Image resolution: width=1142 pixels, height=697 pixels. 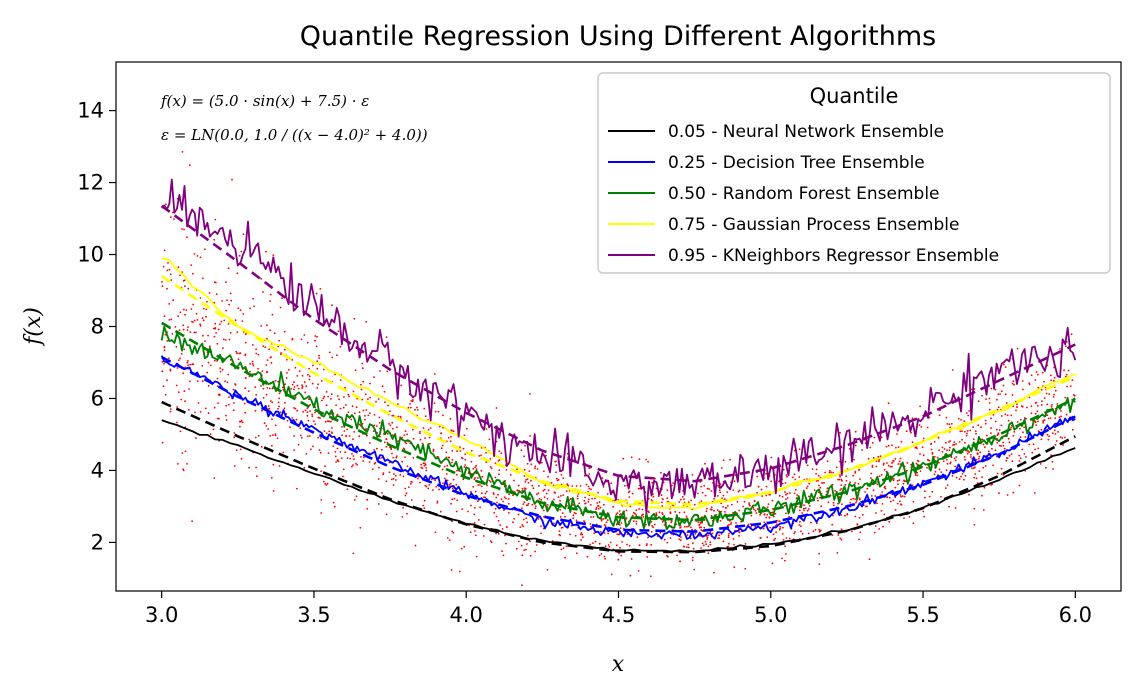 I want to click on y-tick-label: 12, so click(x=90, y=183).